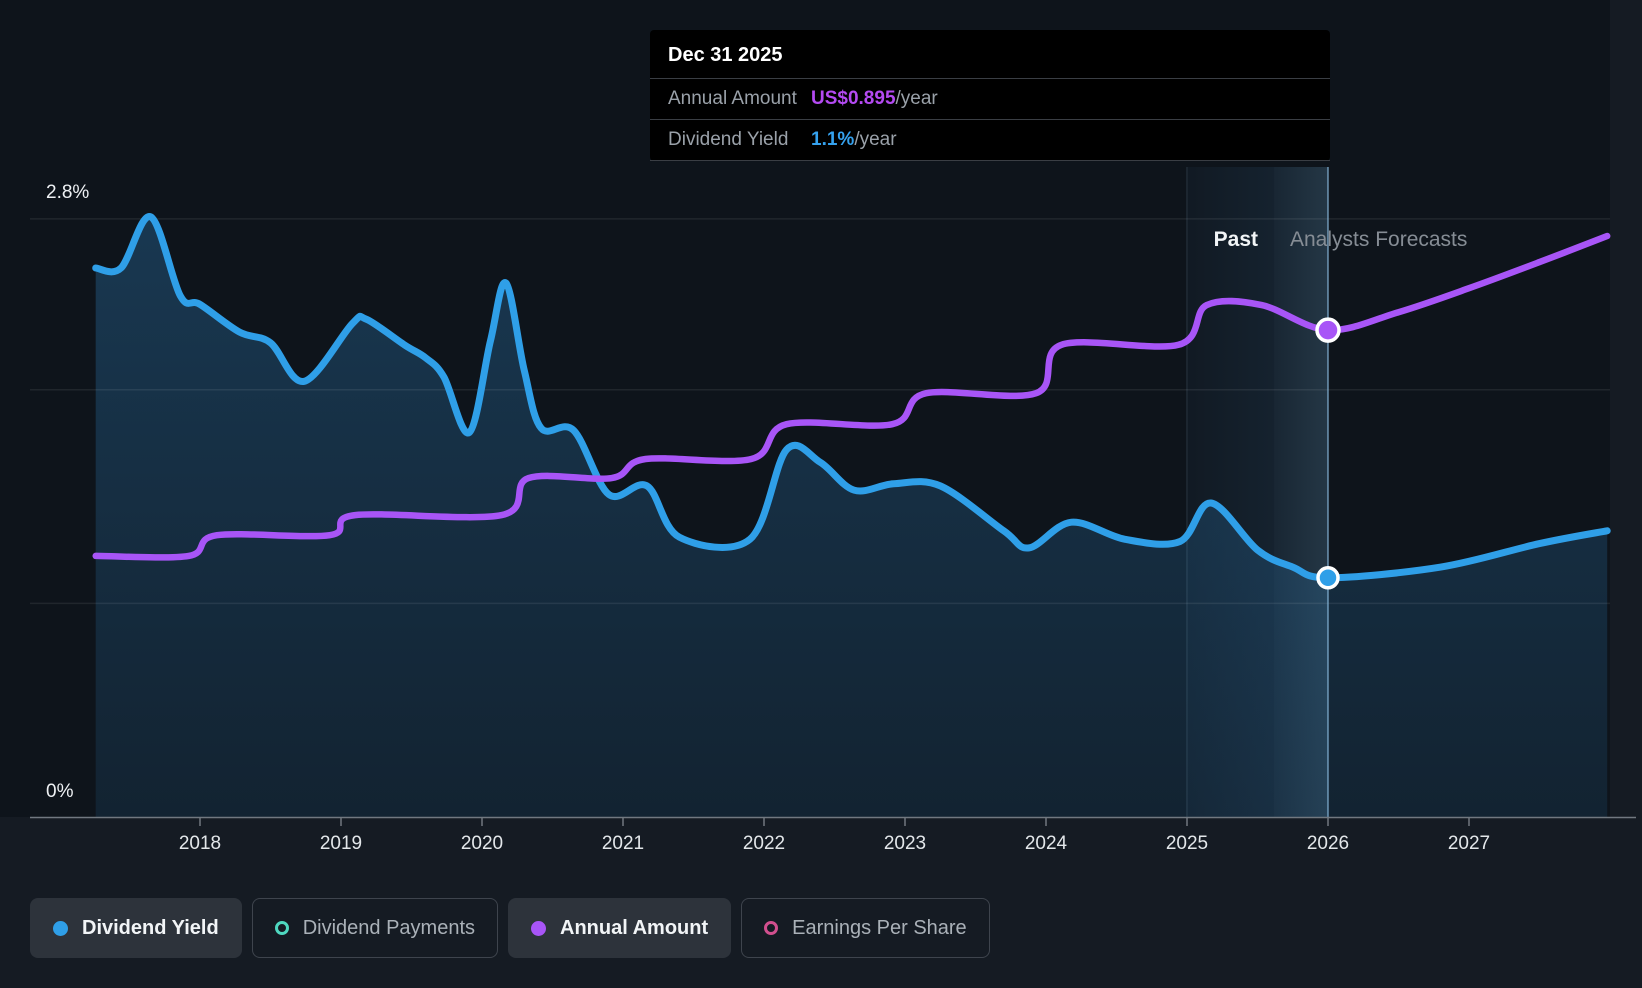 This screenshot has width=1642, height=988. I want to click on tooltip-row-dividend-yield: Dividend Yield 1.1% /year, so click(990, 140).